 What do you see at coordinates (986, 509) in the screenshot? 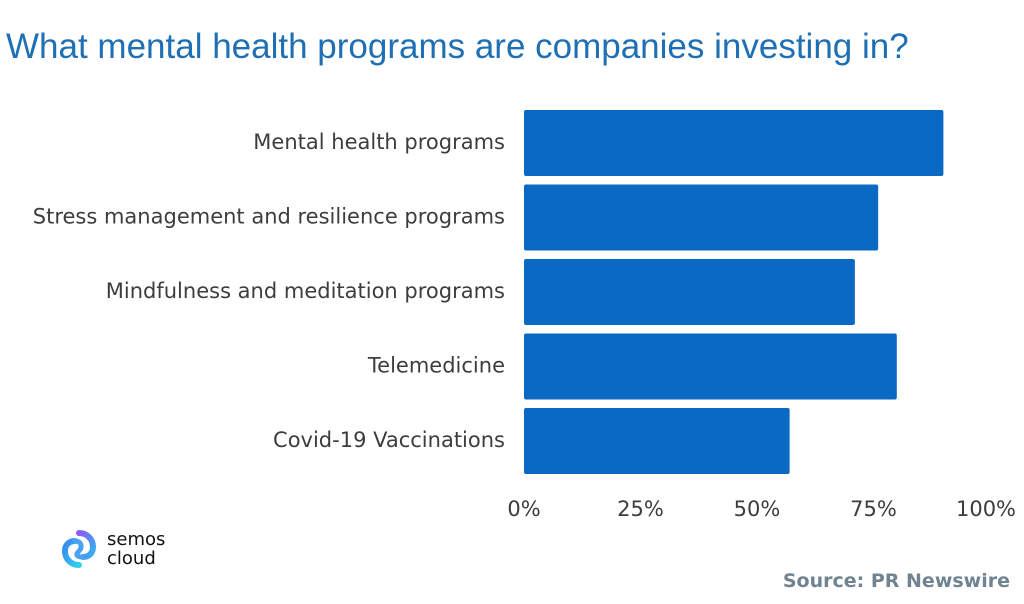
I see `x-tick-label-5: 100%` at bounding box center [986, 509].